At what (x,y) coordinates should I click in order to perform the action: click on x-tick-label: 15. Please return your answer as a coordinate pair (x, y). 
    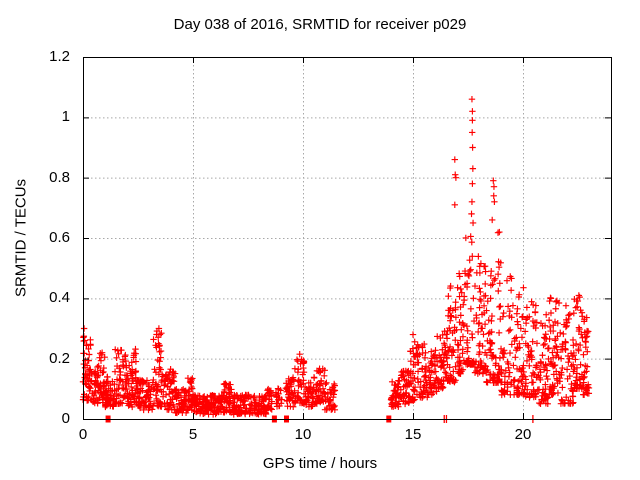
    Looking at the image, I should click on (413, 434).